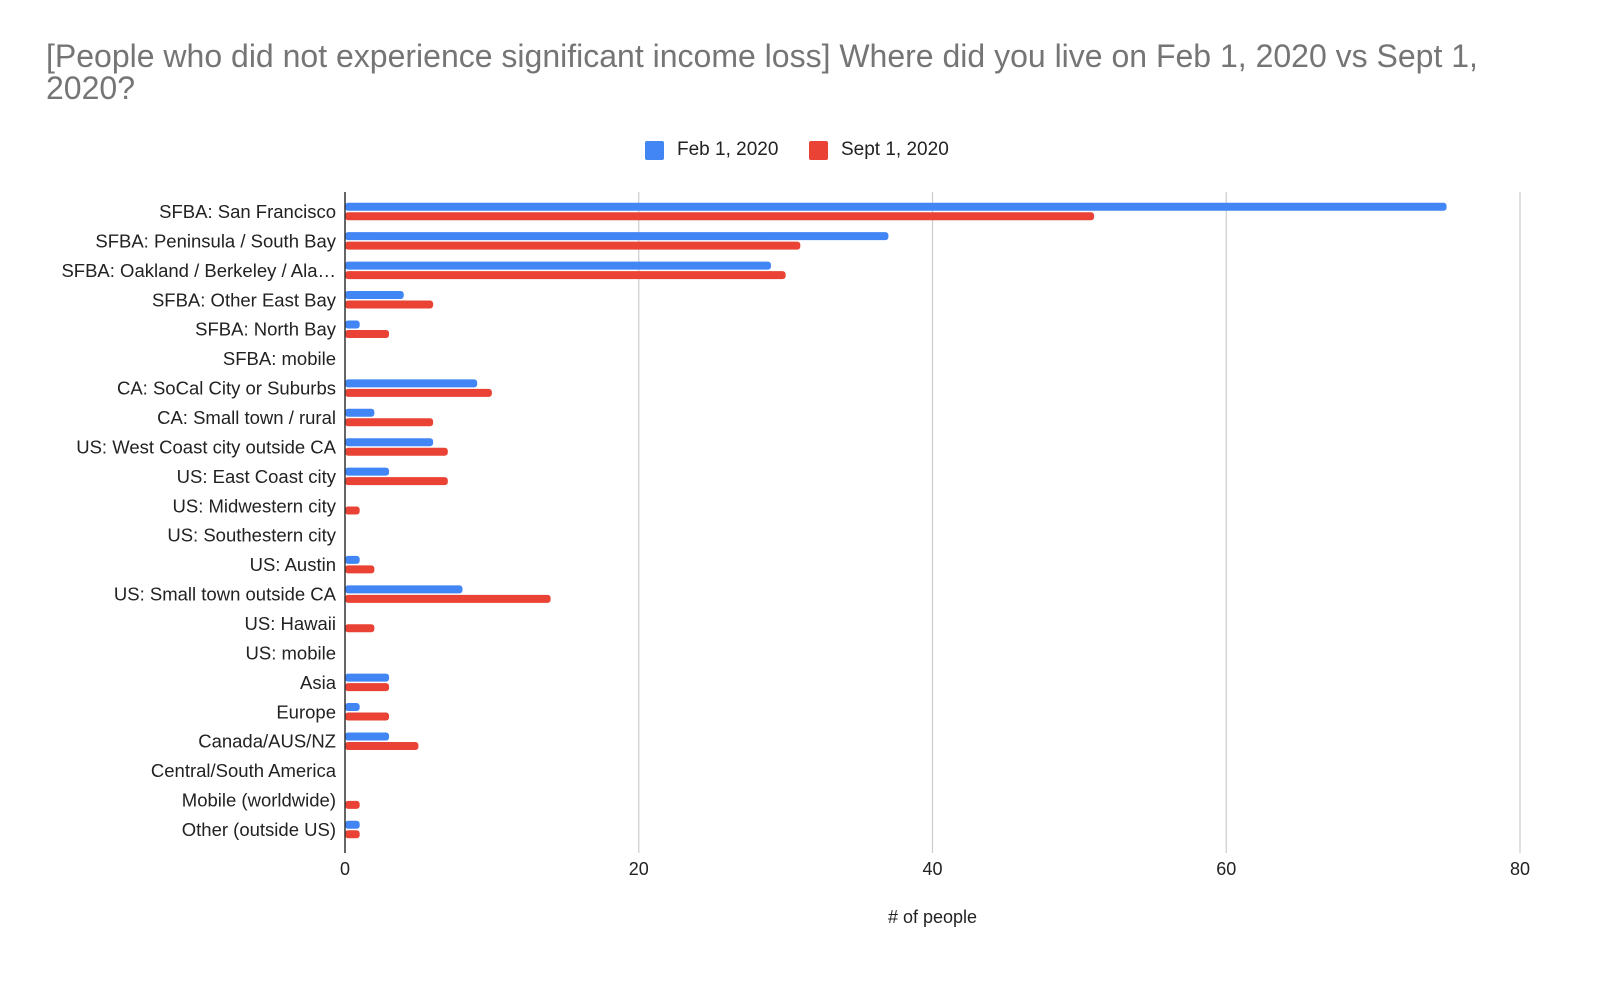 Image resolution: width=1600 pixels, height=993 pixels. Describe the element at coordinates (279, 358) in the screenshot. I see `category-label-5: SFBA: mobile` at that location.